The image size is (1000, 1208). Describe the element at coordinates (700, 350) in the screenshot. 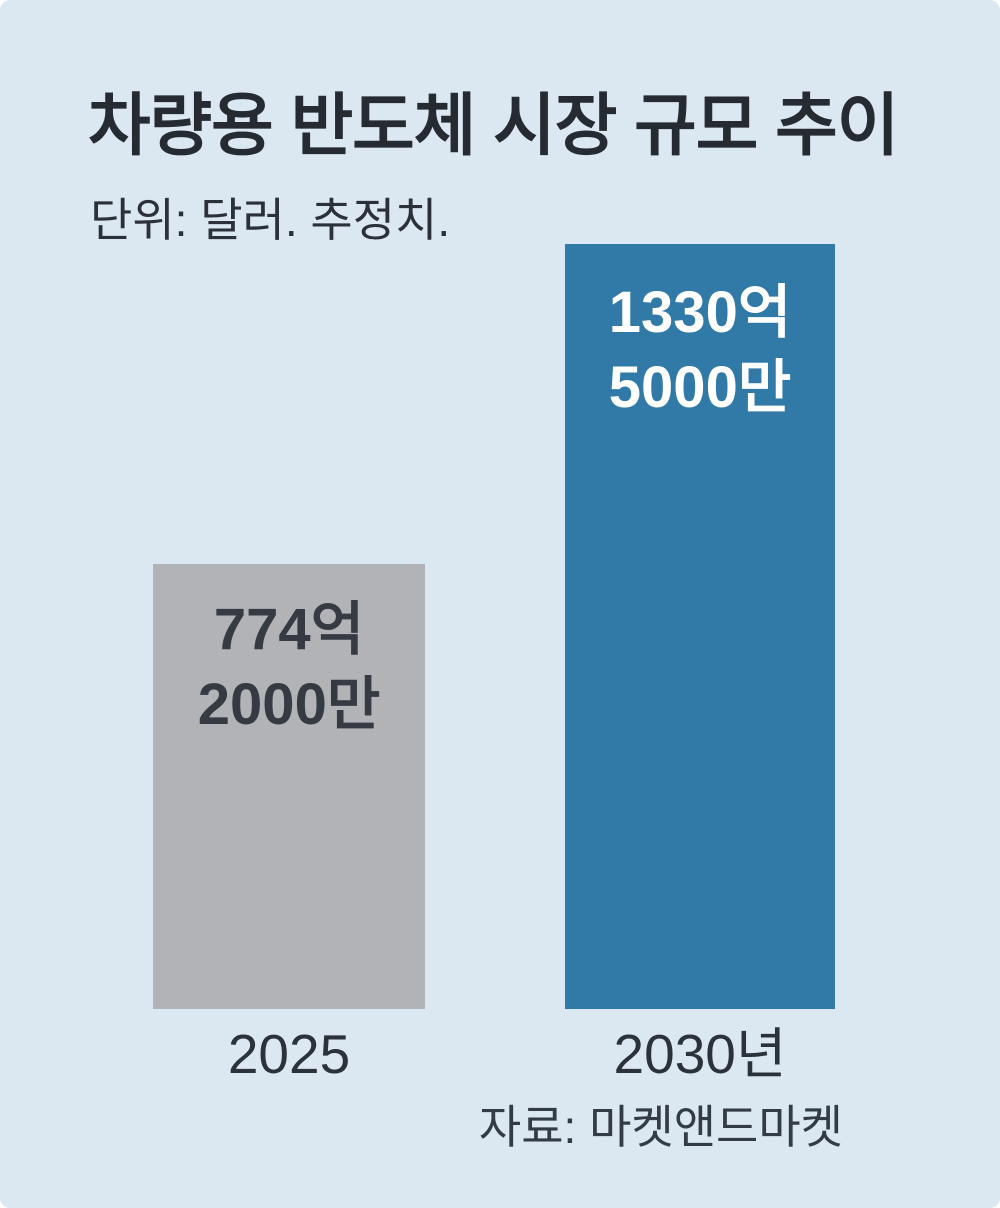

I see `bar-2030-value-label: 1330억 5000만` at that location.